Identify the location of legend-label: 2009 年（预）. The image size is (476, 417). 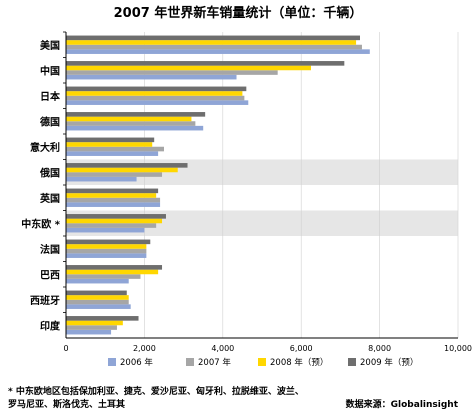
(389, 362).